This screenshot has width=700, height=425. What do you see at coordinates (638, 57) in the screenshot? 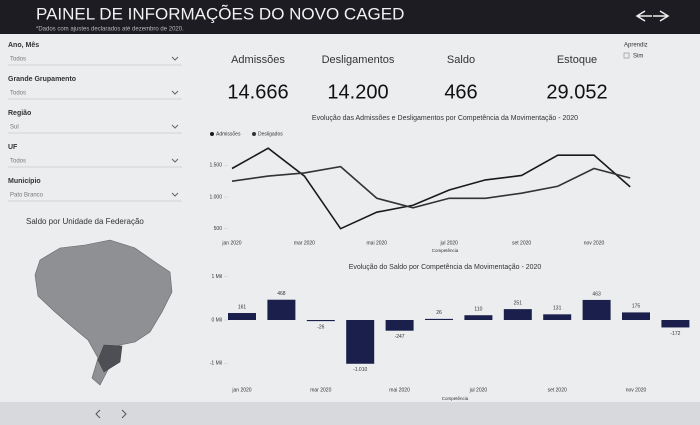
I see `aprendiz-option: Sim` at bounding box center [638, 57].